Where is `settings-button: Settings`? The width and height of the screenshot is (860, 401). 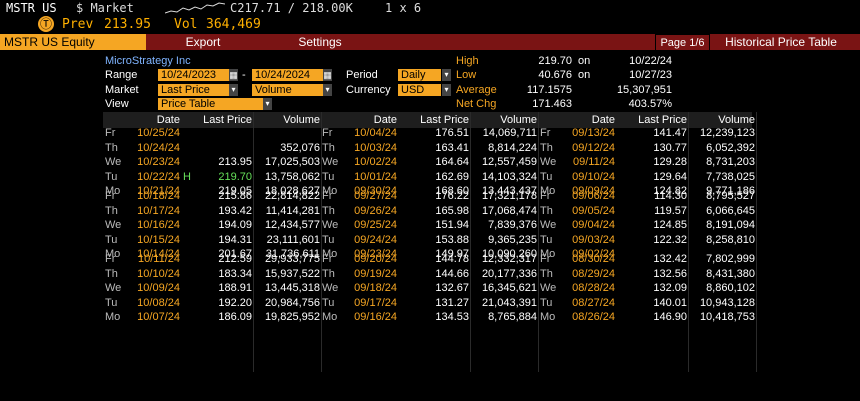
settings-button: Settings is located at coordinates (320, 42).